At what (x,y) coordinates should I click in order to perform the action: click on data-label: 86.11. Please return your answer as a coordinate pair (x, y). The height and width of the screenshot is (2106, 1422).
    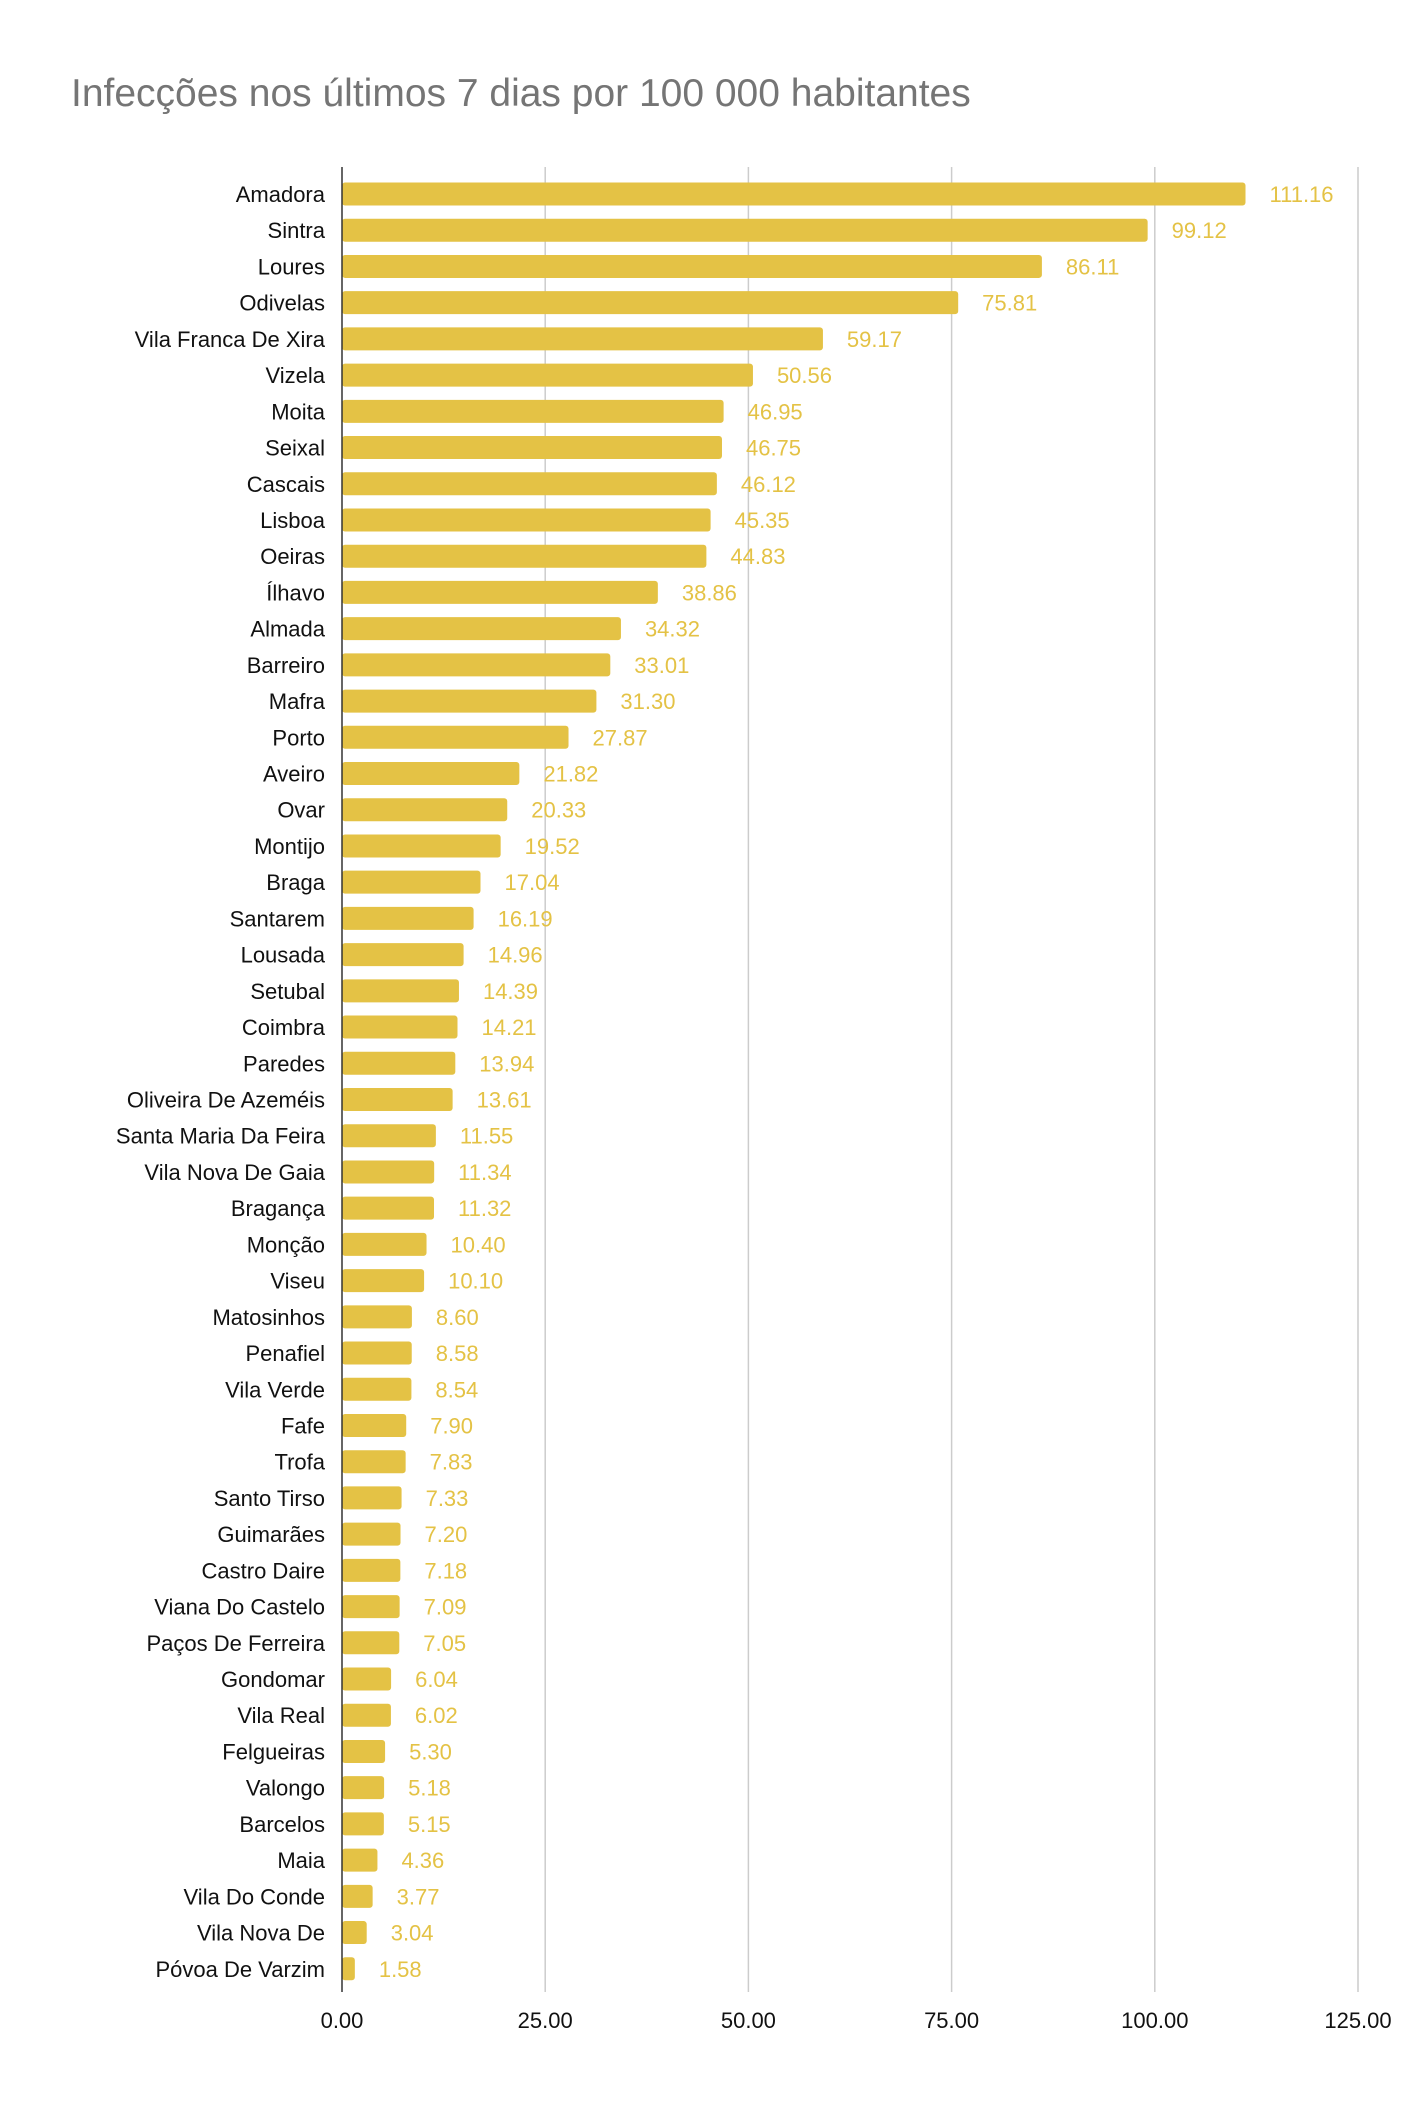
    Looking at the image, I should click on (1092, 266).